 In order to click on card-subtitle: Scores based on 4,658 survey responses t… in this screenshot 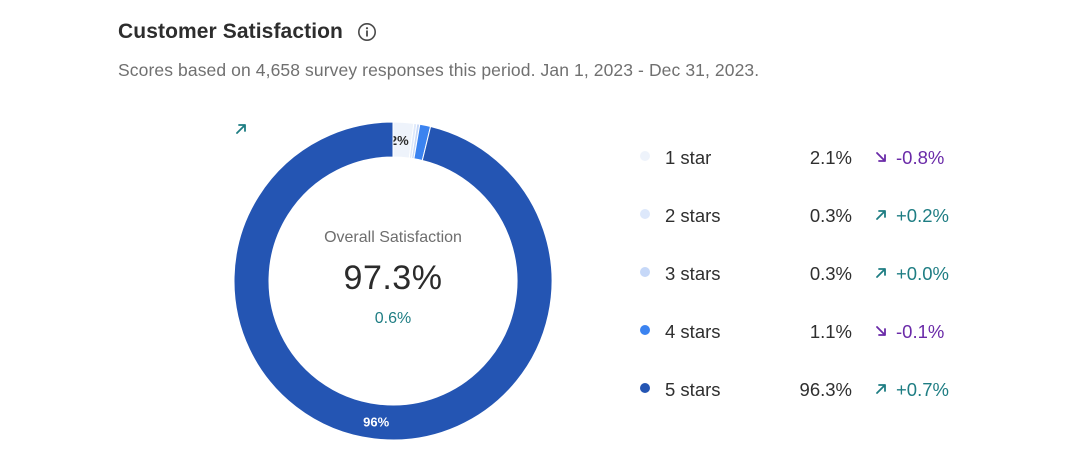, I will do `click(439, 70)`.